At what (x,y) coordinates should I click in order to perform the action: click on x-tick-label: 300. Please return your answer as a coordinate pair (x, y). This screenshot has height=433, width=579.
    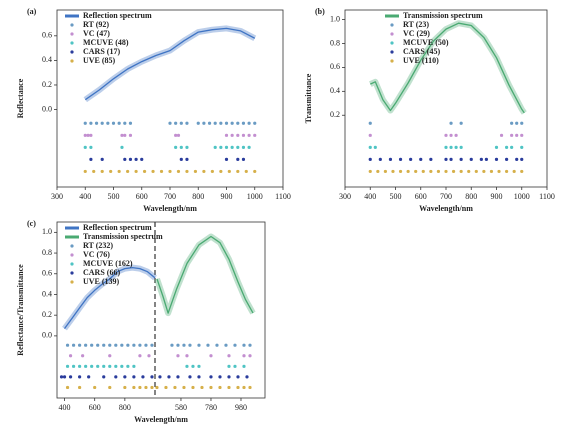
    Looking at the image, I should click on (57, 196).